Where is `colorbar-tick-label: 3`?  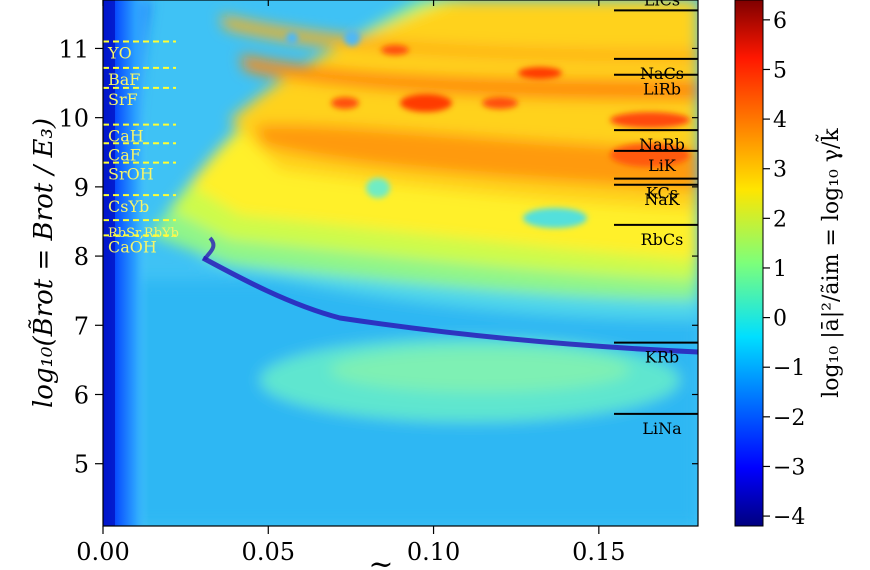 colorbar-tick-label: 3 is located at coordinates (780, 170).